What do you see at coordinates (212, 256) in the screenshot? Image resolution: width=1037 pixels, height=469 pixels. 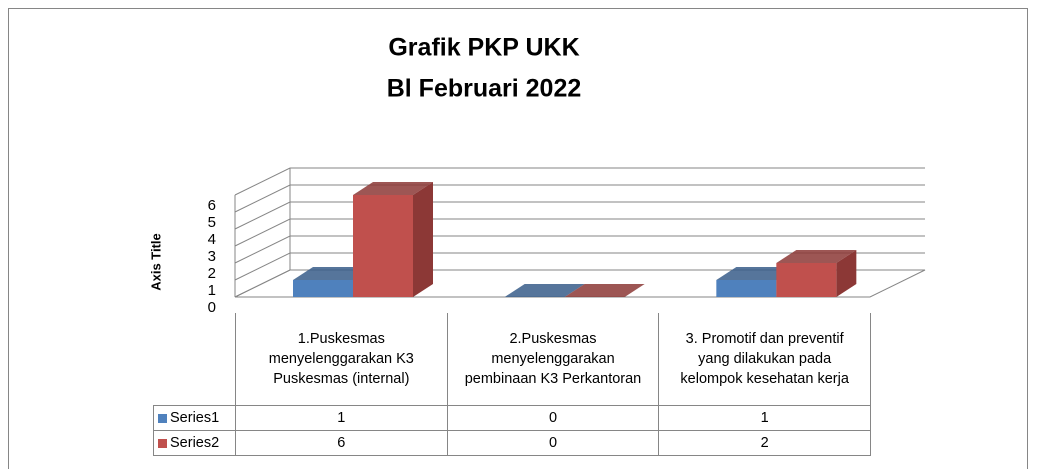 I see `y-tick-label: 3` at bounding box center [212, 256].